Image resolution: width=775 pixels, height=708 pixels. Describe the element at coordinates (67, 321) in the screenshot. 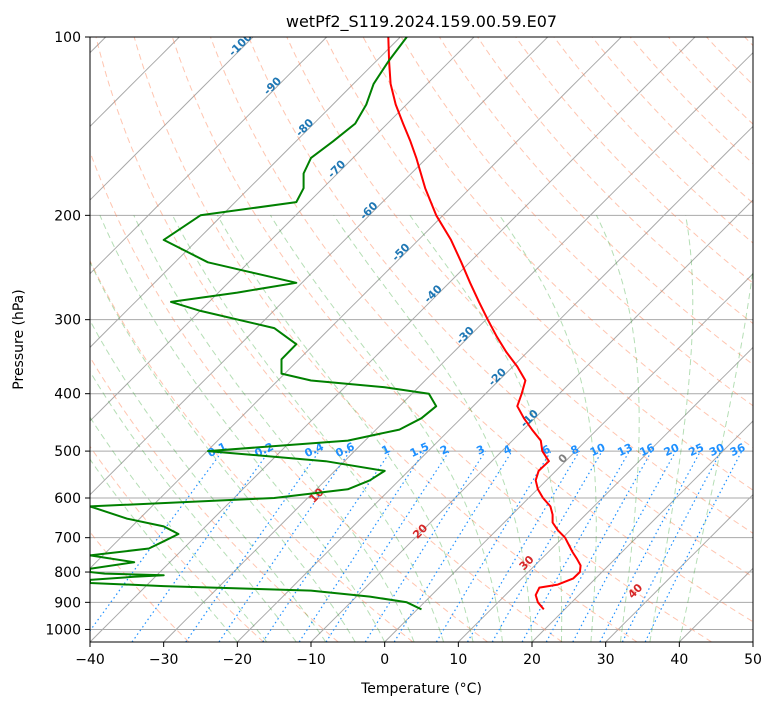

I see `y-tick-label: 300` at that location.